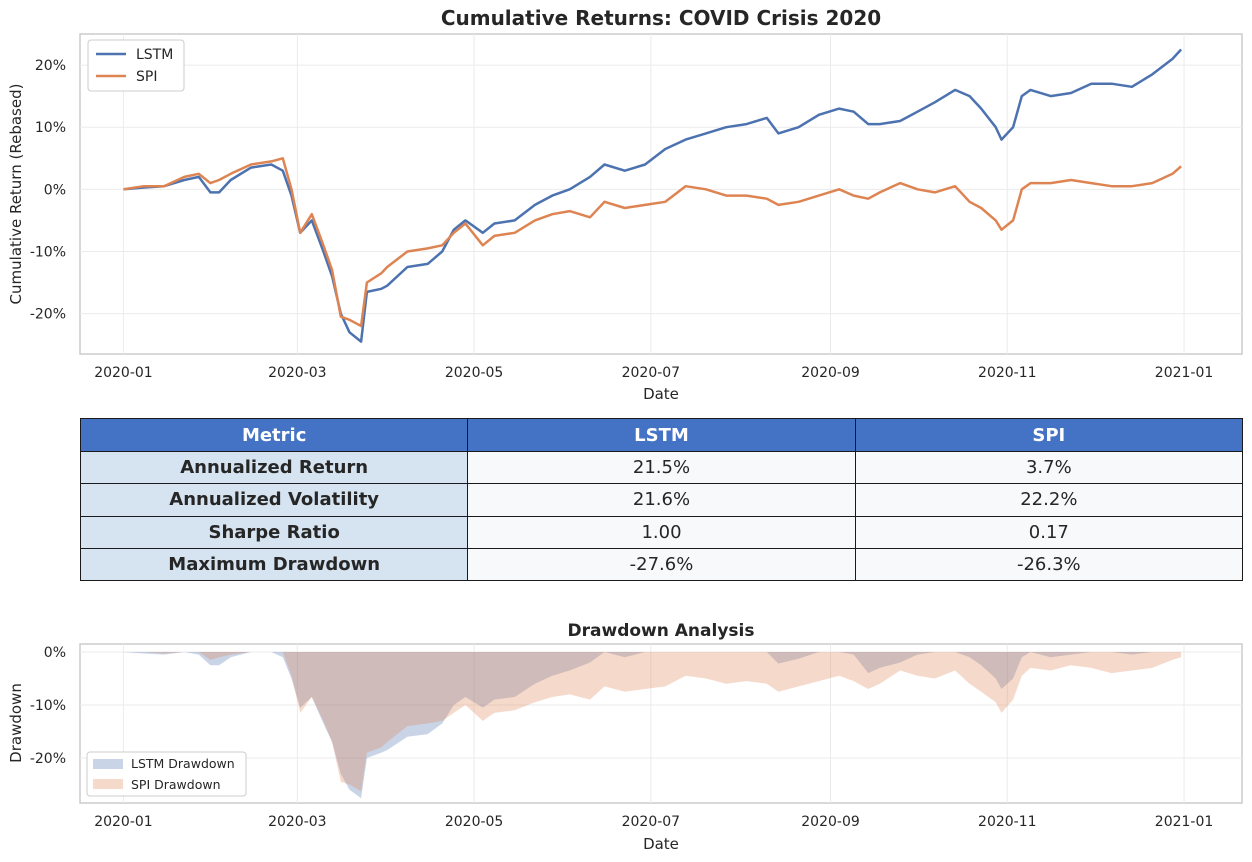  I want to click on drawdown-areas, so click(652, 725).